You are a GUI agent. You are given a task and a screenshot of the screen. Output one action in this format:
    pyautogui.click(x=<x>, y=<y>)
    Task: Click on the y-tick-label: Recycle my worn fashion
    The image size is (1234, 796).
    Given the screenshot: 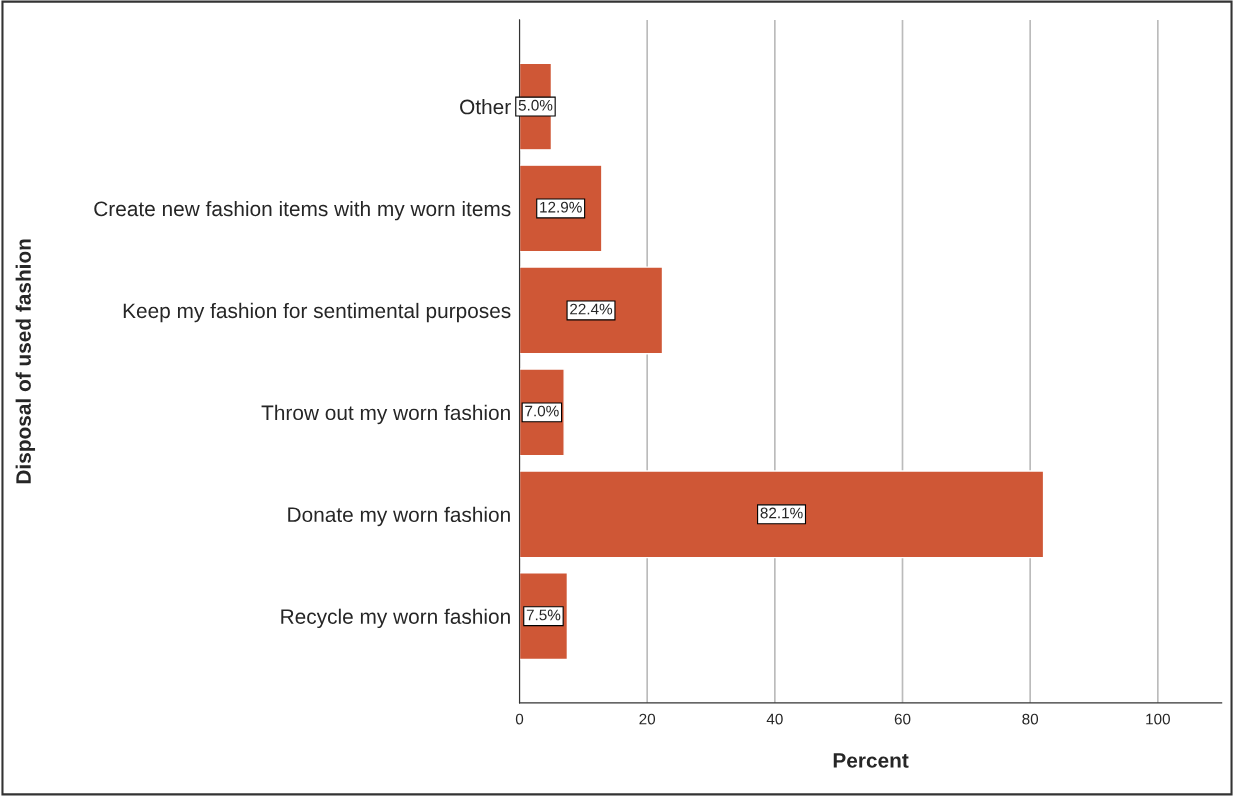 What is the action you would take?
    pyautogui.click(x=395, y=618)
    